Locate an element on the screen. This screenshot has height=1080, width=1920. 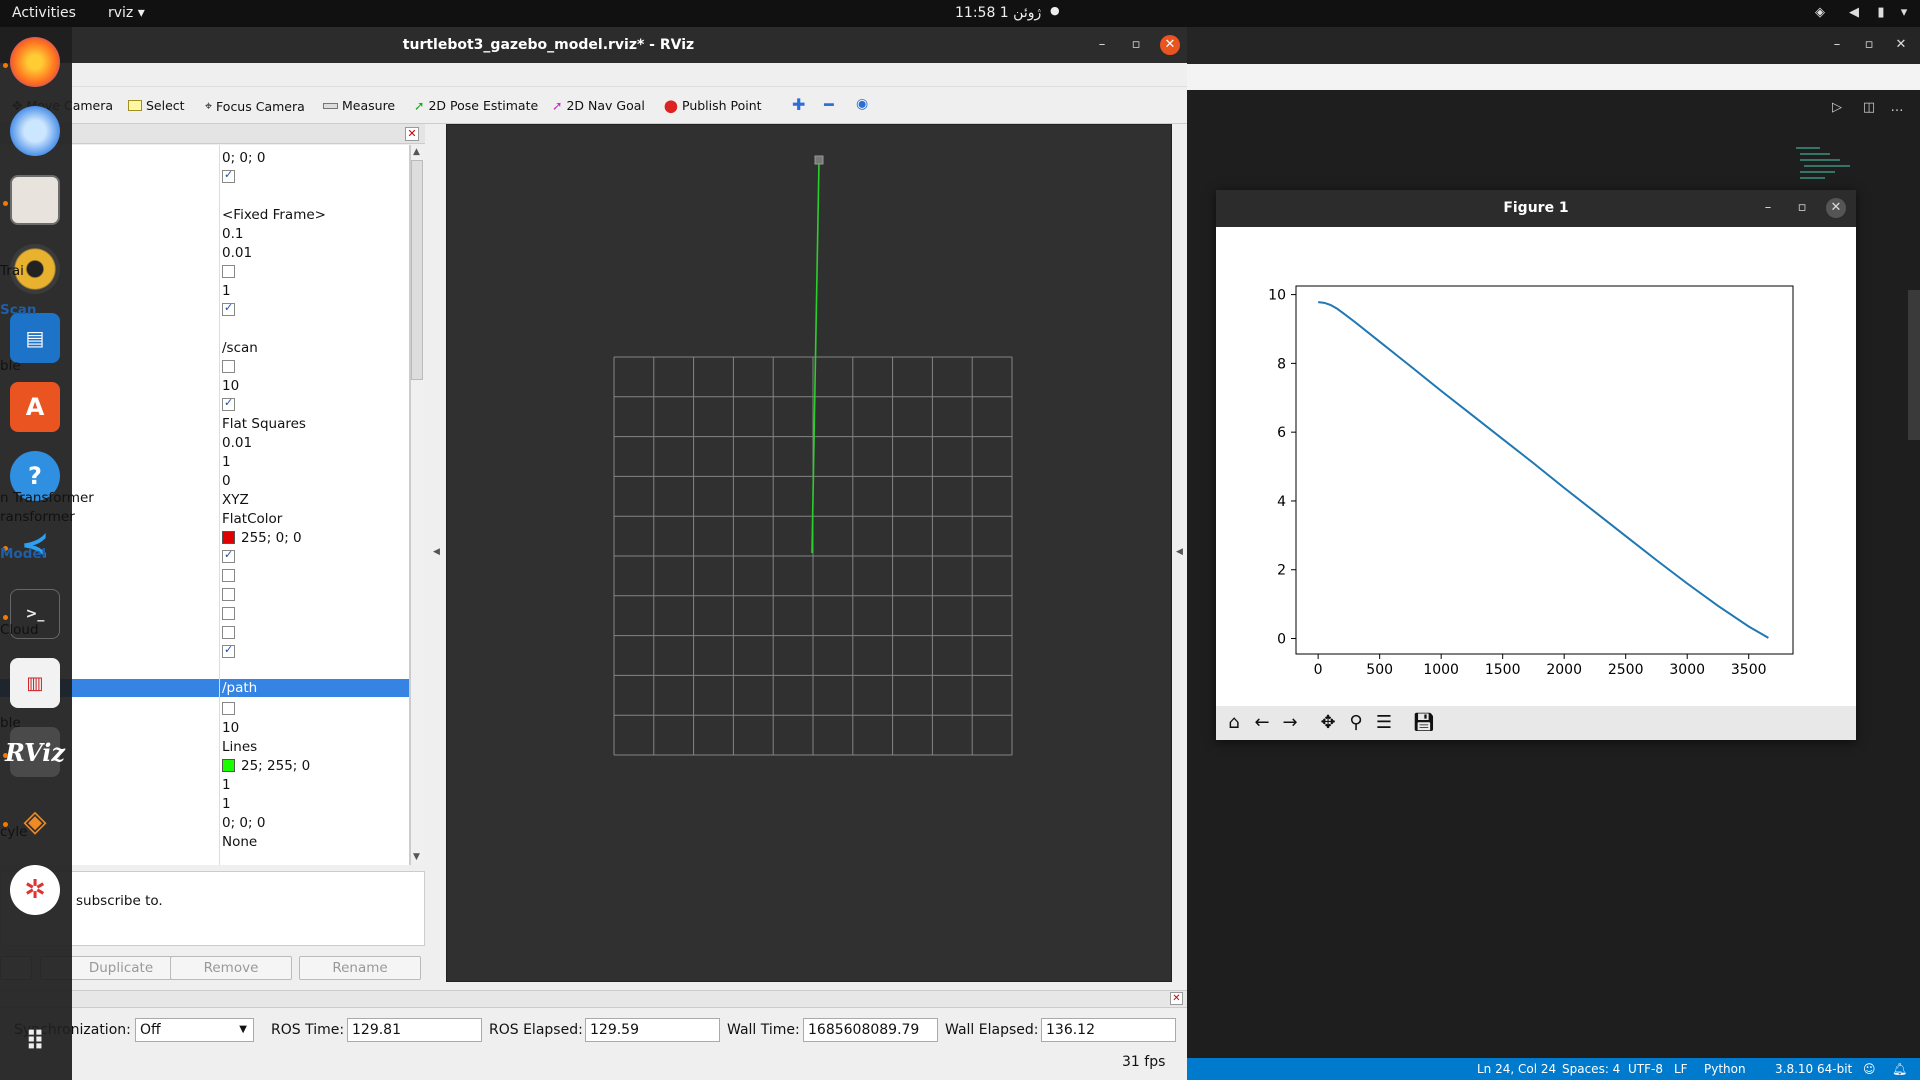
home-icon: ⌂ is located at coordinates (1234, 722).